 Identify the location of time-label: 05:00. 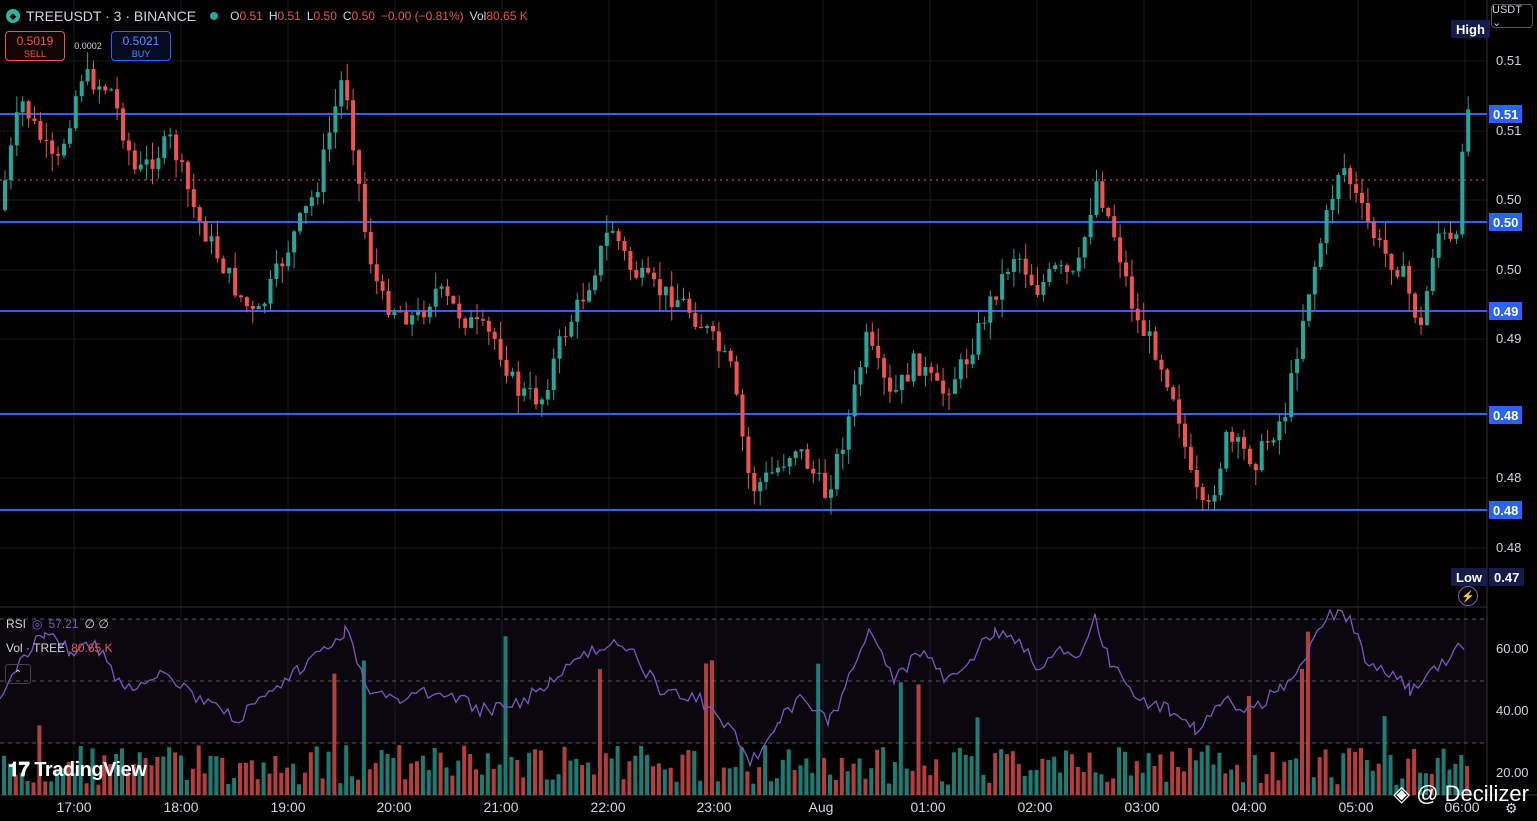
(1356, 807).